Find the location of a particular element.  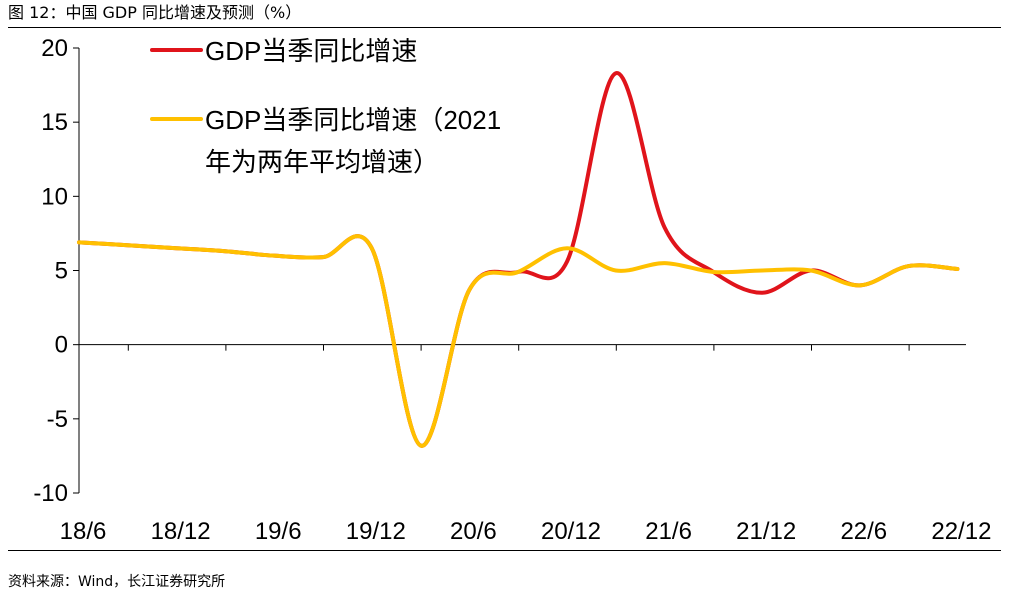

figure-title: 图 12：中国 GDP 同比增速及预测（%） is located at coordinates (155, 12).